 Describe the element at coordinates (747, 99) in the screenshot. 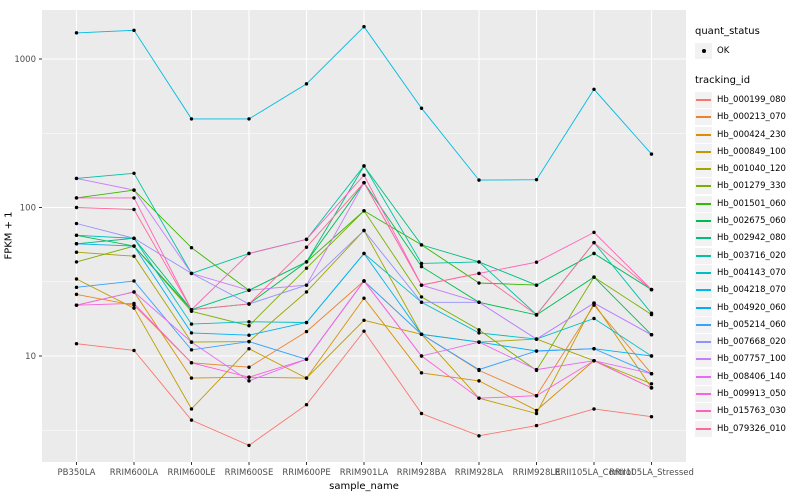

I see `legend-item-Hb_000199_080: Hb_000199_080` at that location.